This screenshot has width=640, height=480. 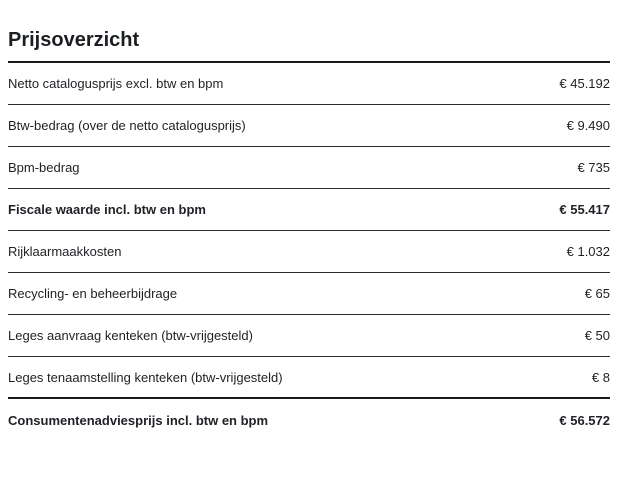 What do you see at coordinates (309, 62) in the screenshot?
I see `title-rule` at bounding box center [309, 62].